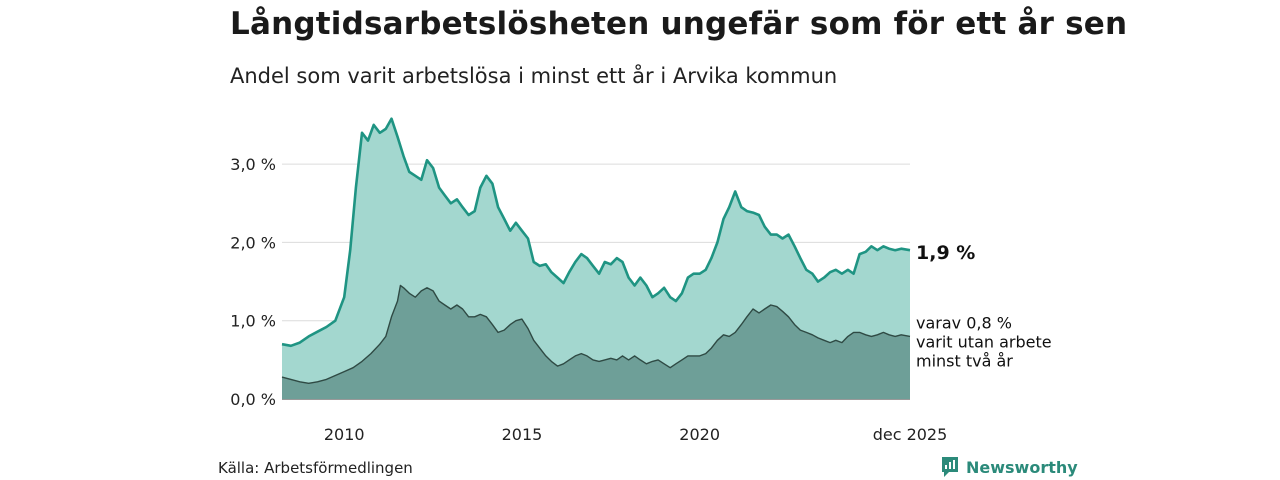 The image size is (1280, 480). Describe the element at coordinates (253, 242) in the screenshot. I see `y-tick-label-2: 2,0 %` at that location.